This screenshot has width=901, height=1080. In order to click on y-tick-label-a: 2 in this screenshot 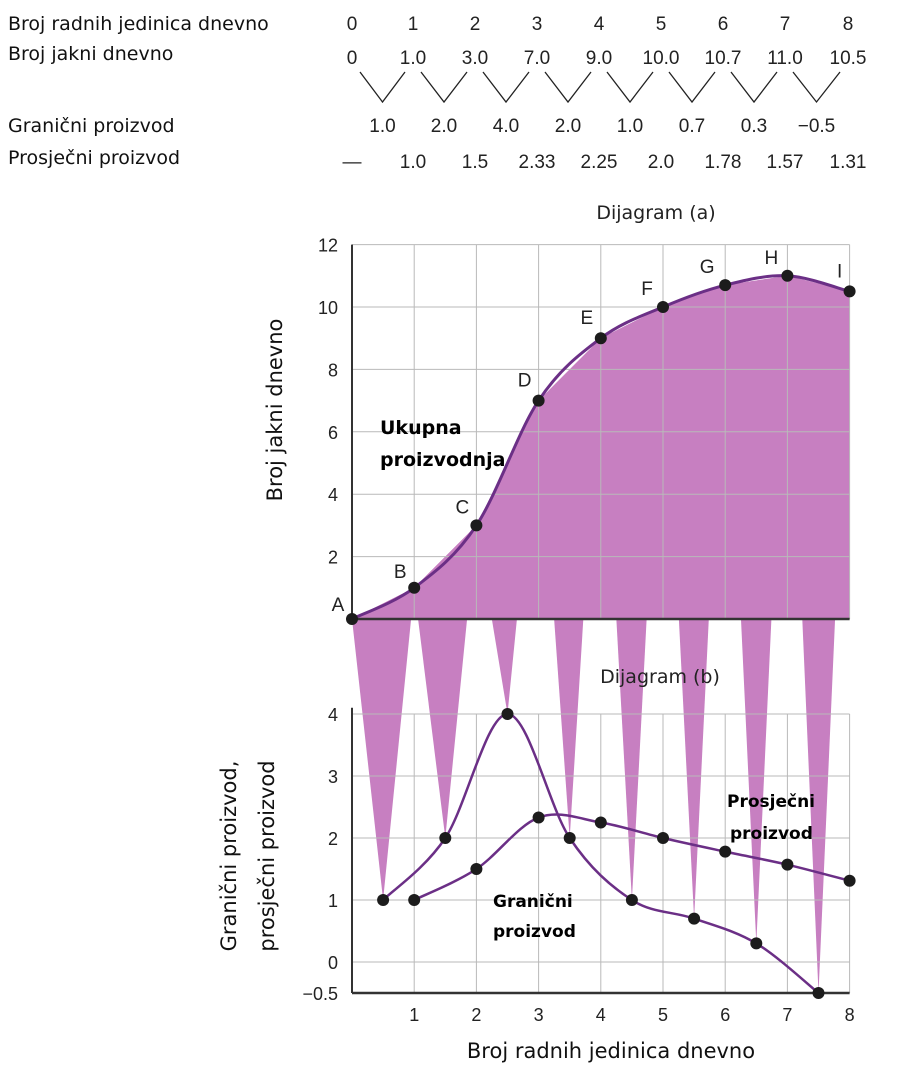, I will do `click(333, 558)`.